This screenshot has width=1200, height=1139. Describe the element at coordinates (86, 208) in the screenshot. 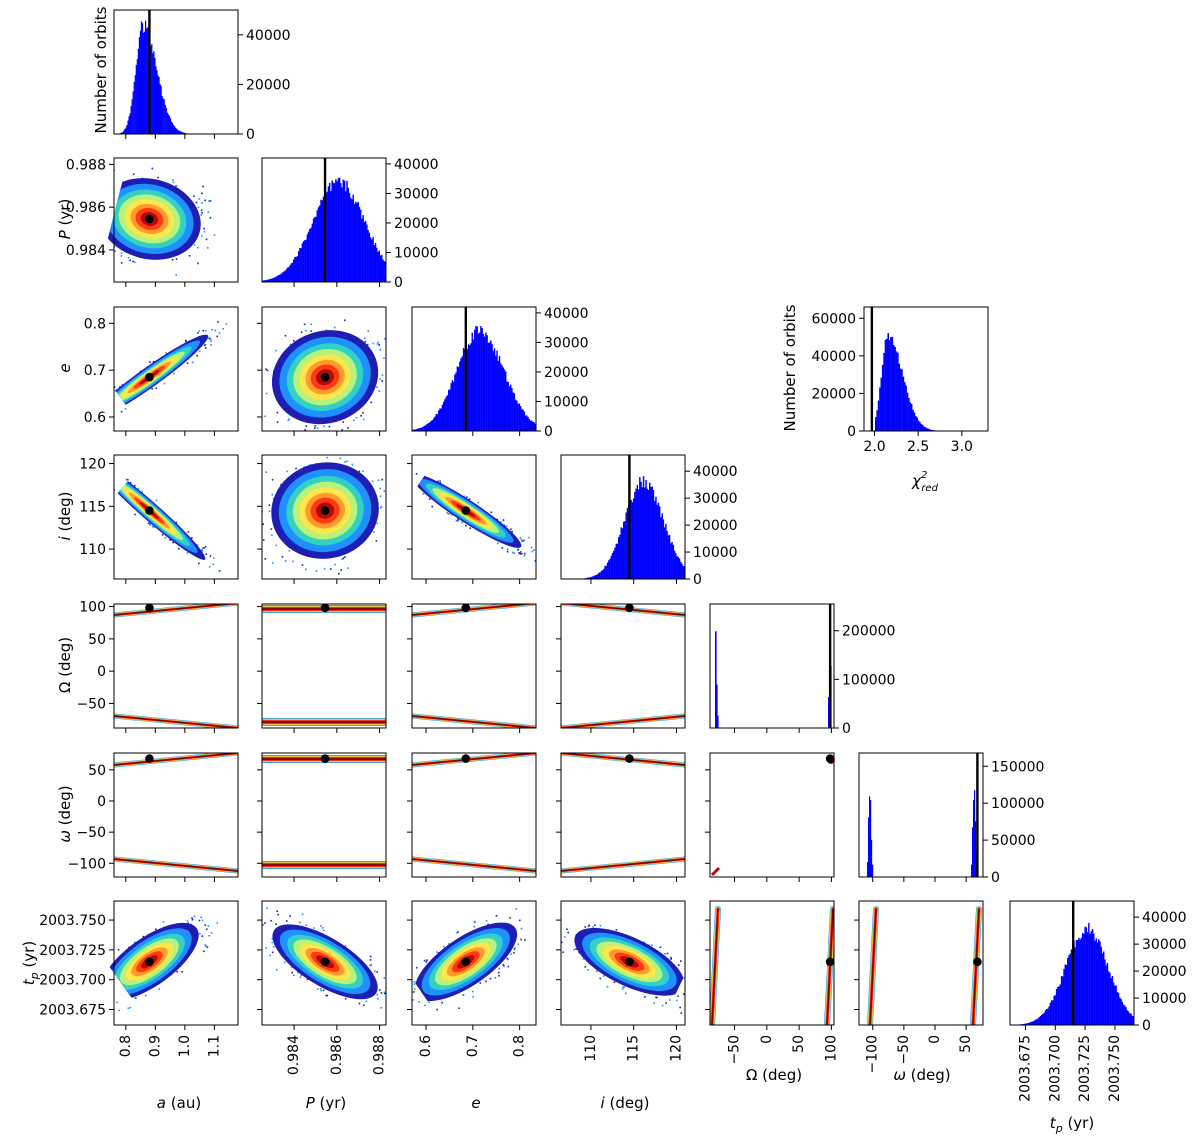

I see `y-tick-label: 0.986` at that location.